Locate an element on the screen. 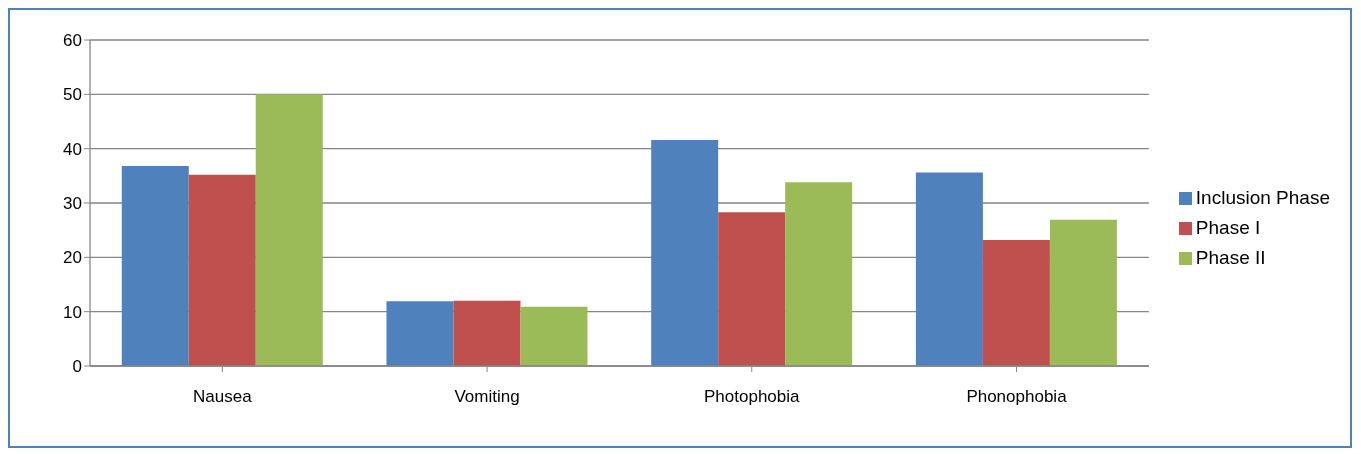  y-tick-label: 30 is located at coordinates (72, 204).